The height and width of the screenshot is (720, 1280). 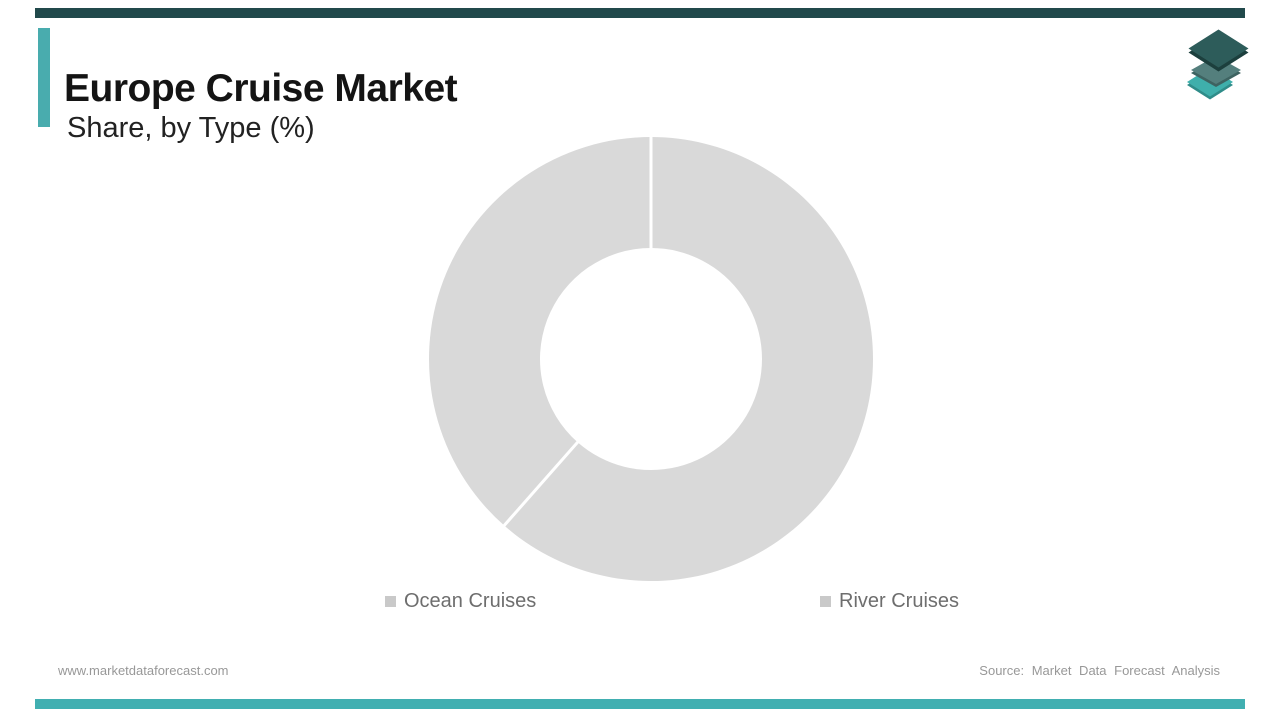 I want to click on legend-item-river-cruises: River Cruises, so click(x=889, y=601).